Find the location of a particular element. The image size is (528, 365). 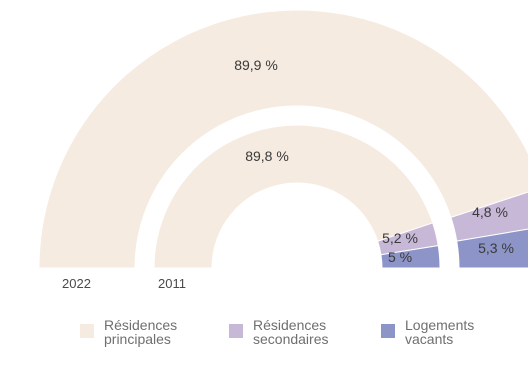

year-label-2022: 2022 is located at coordinates (76, 283).